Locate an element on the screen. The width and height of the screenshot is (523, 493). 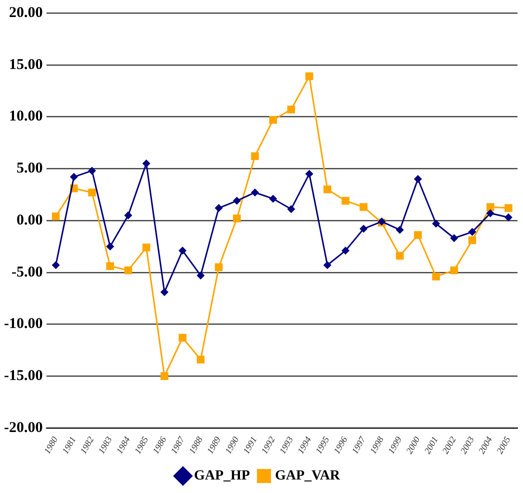
y-tick-label: 20.00 is located at coordinates (25, 12).